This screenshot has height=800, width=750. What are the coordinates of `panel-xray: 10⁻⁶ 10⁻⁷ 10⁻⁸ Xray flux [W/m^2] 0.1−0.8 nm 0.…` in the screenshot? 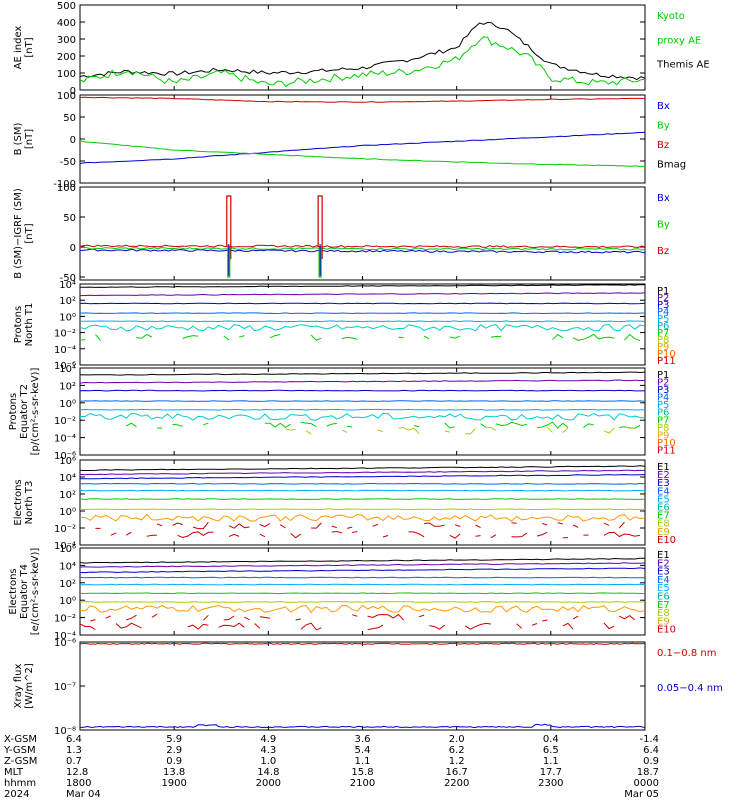 It's located at (368, 687).